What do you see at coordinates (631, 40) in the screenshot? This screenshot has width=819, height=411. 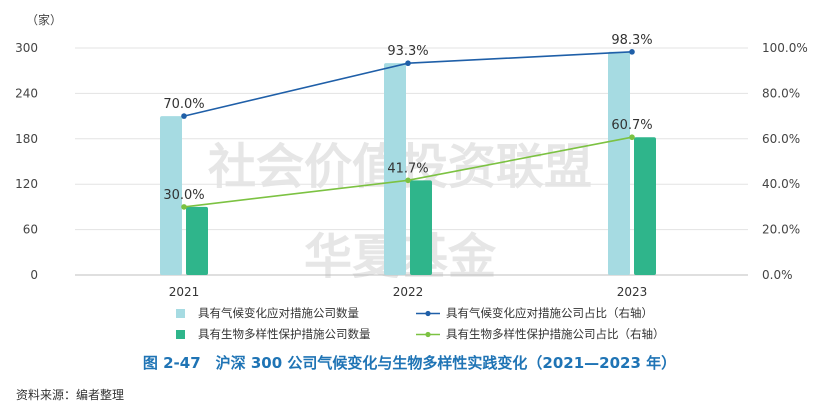 I see `data-label: 98.3%` at bounding box center [631, 40].